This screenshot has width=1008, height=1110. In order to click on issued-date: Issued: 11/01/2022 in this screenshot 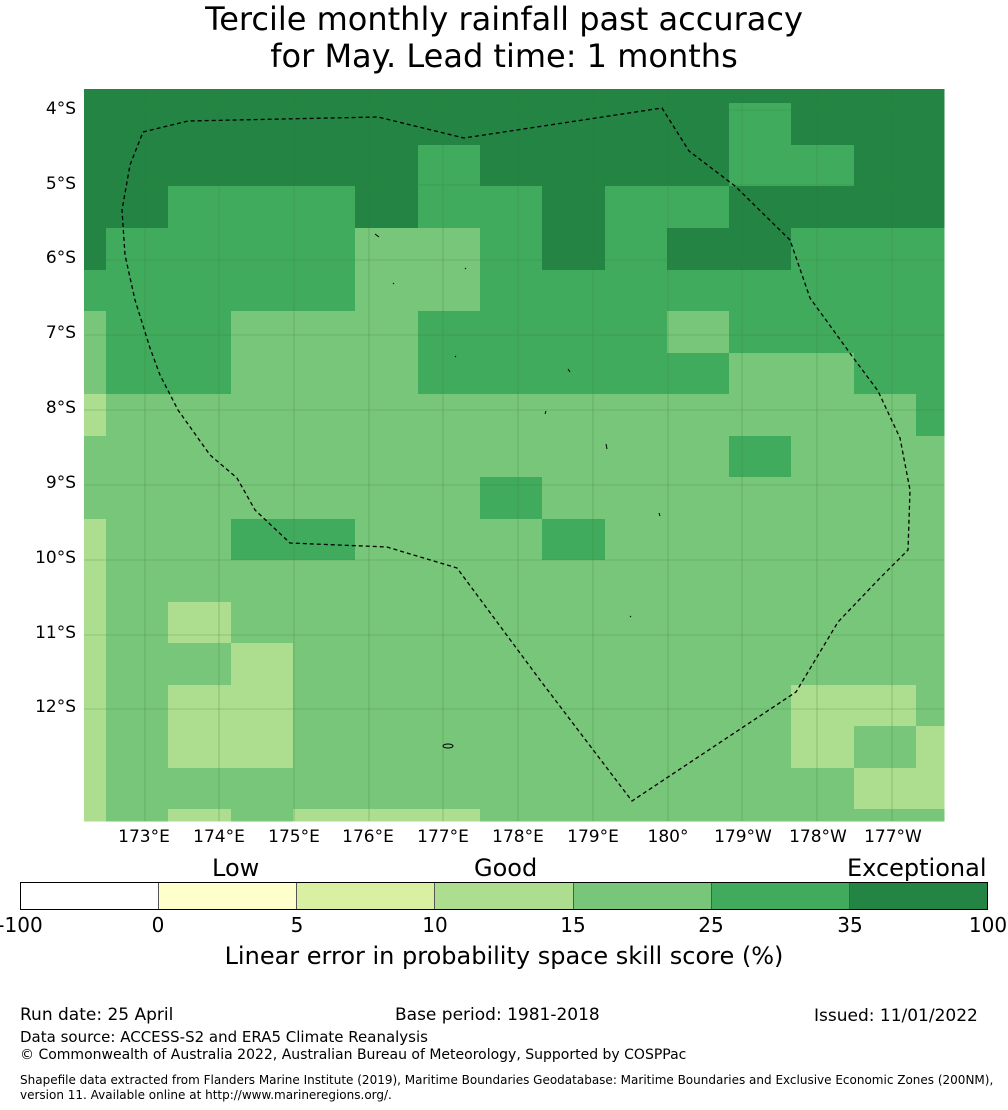, I will do `click(896, 1016)`.